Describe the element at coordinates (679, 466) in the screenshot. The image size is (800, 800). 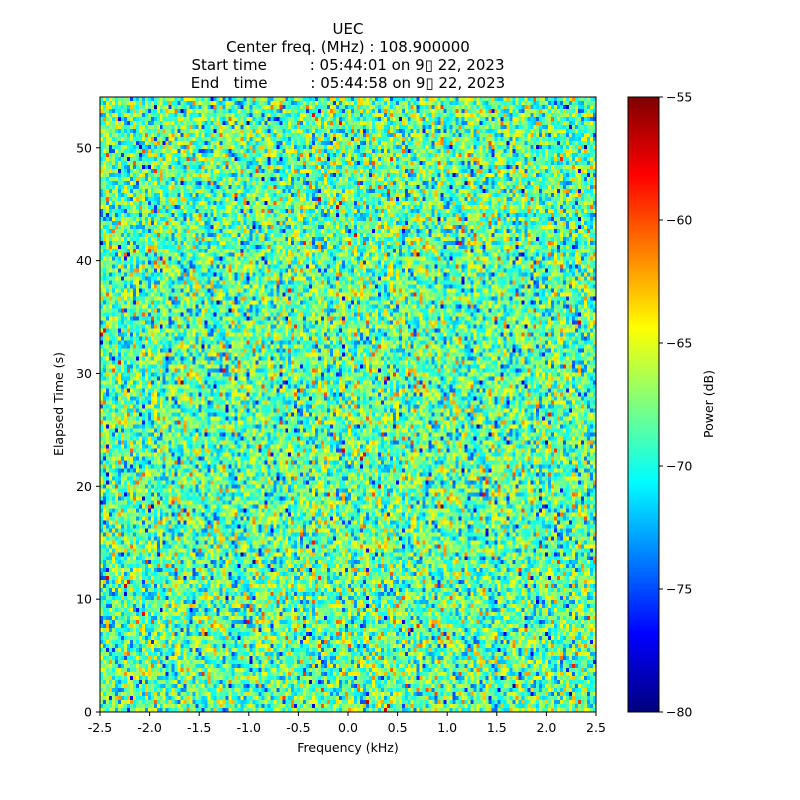
I see `colorbar-tick-label: −70` at that location.